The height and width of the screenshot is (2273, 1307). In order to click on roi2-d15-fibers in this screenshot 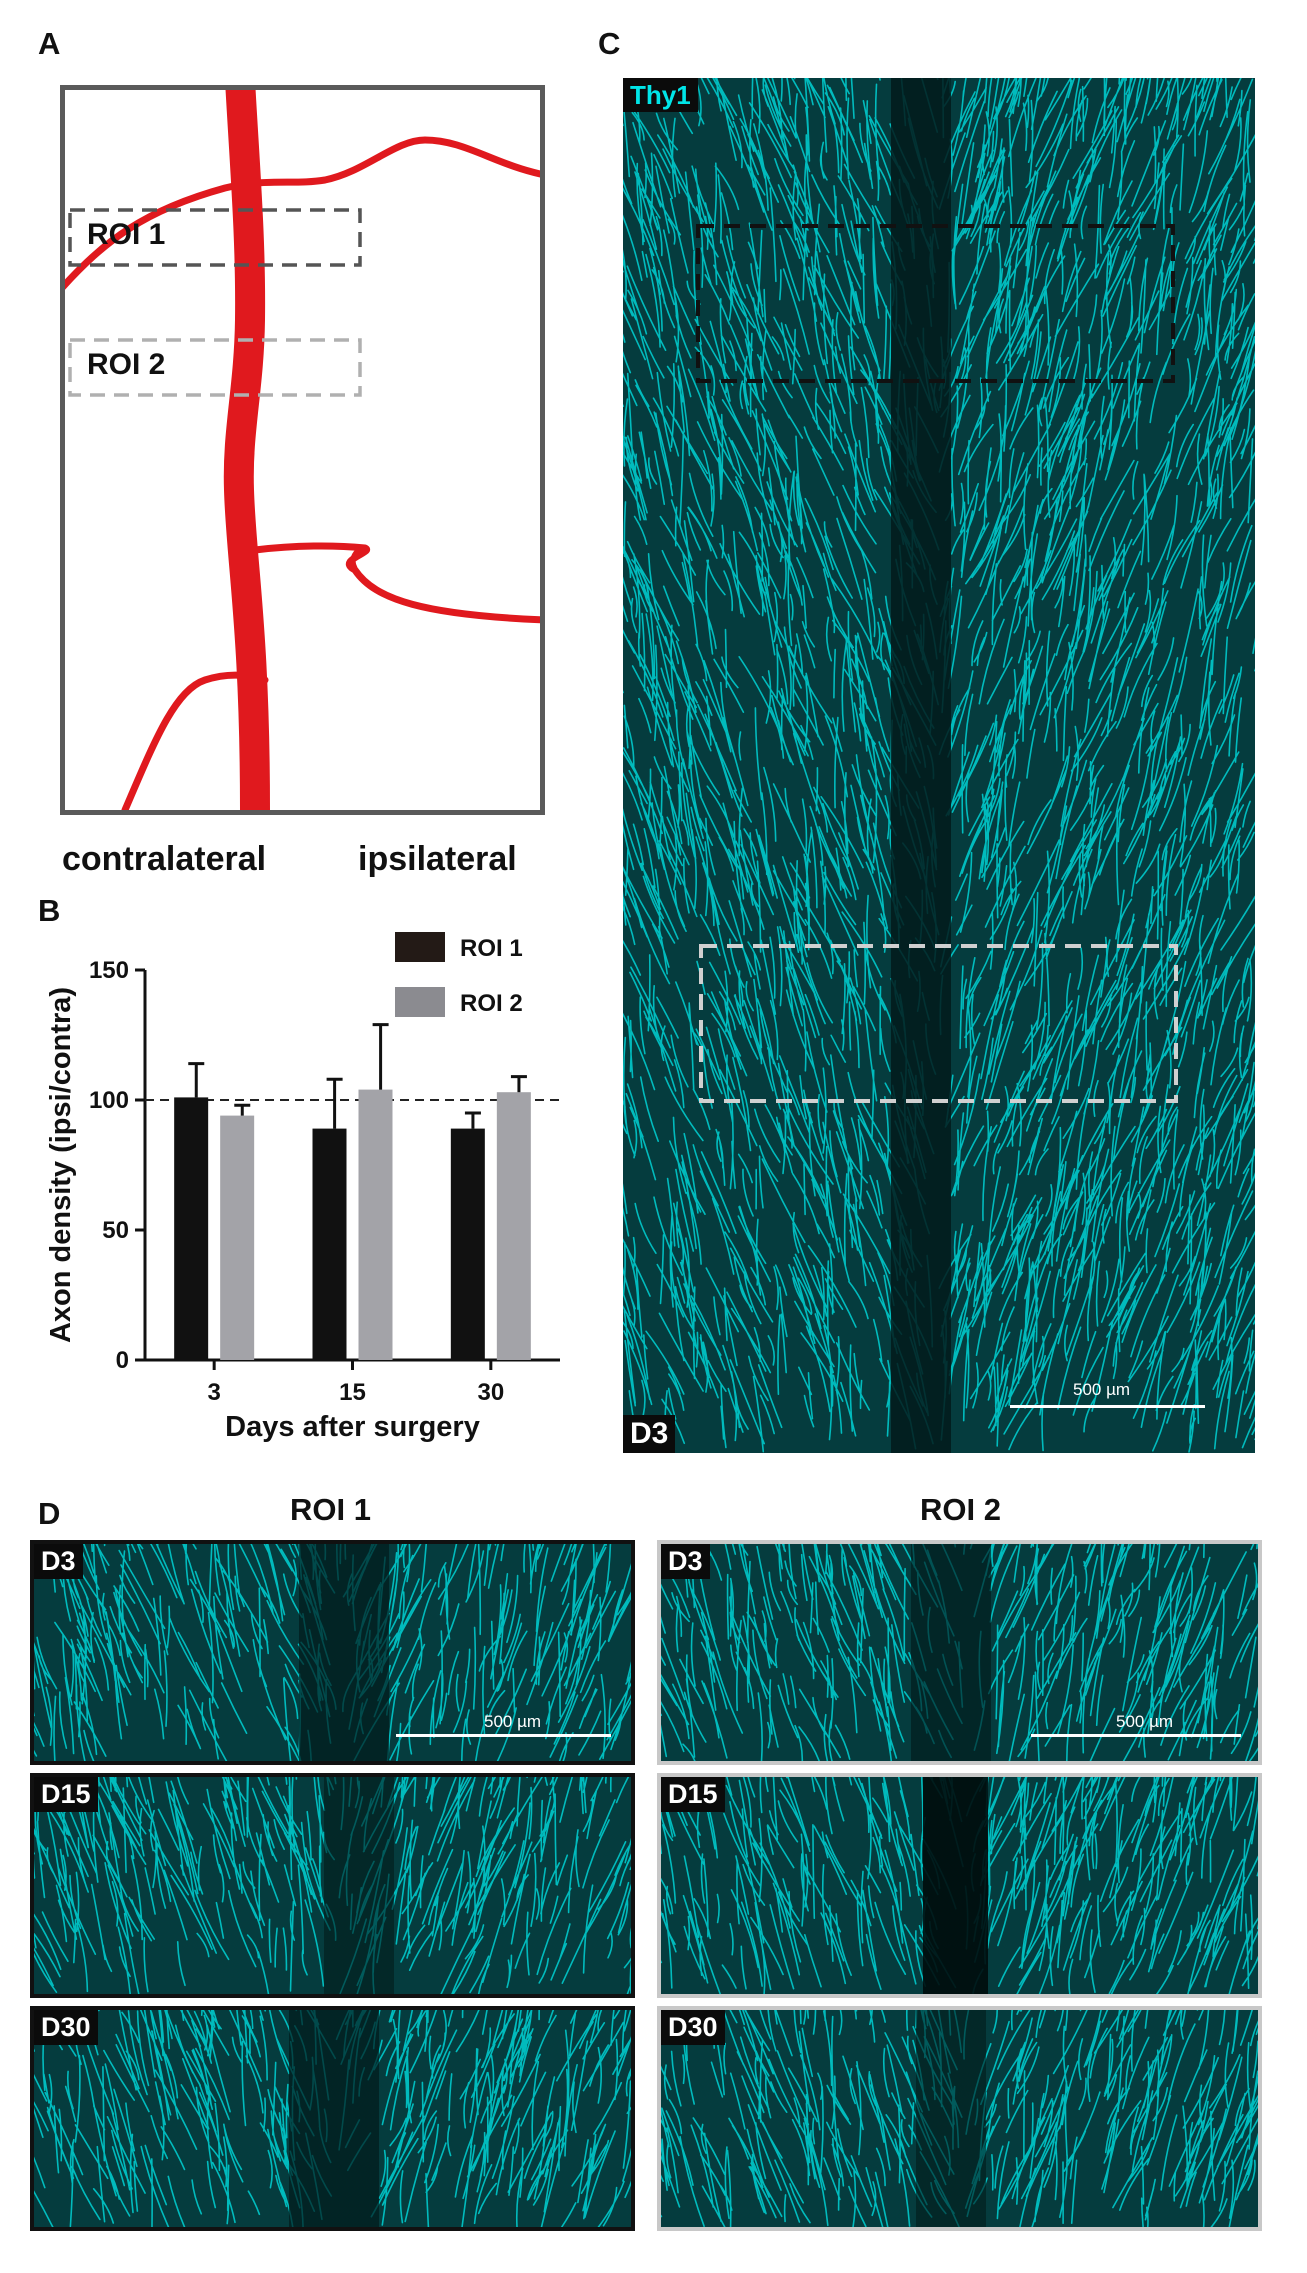, I will do `click(959, 1885)`.